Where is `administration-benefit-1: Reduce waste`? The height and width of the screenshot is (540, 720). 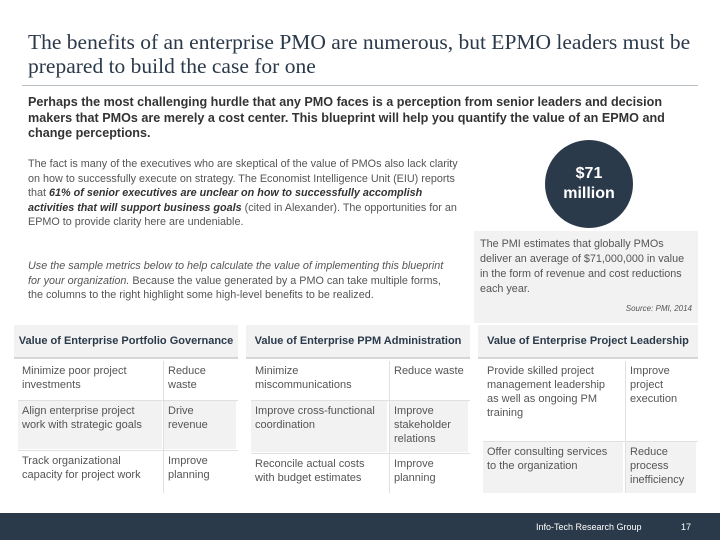 administration-benefit-1: Reduce waste is located at coordinates (429, 371).